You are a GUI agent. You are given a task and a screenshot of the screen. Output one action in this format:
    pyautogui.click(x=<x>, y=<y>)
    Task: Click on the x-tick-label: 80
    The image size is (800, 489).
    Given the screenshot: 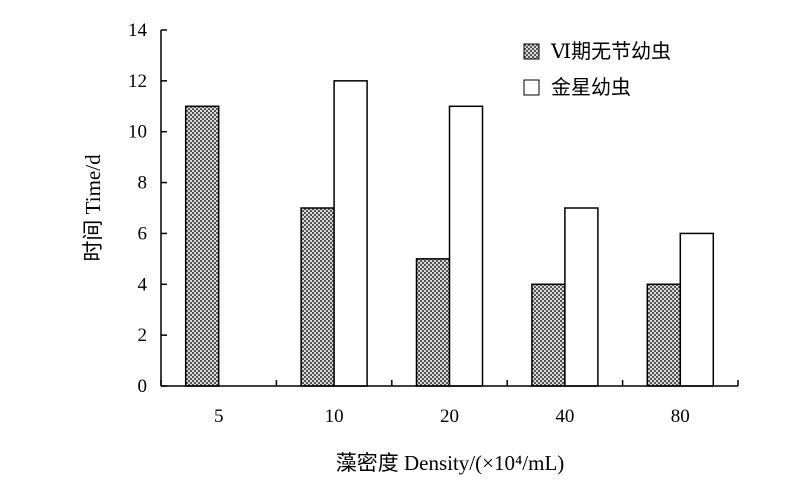 What is the action you would take?
    pyautogui.click(x=680, y=416)
    